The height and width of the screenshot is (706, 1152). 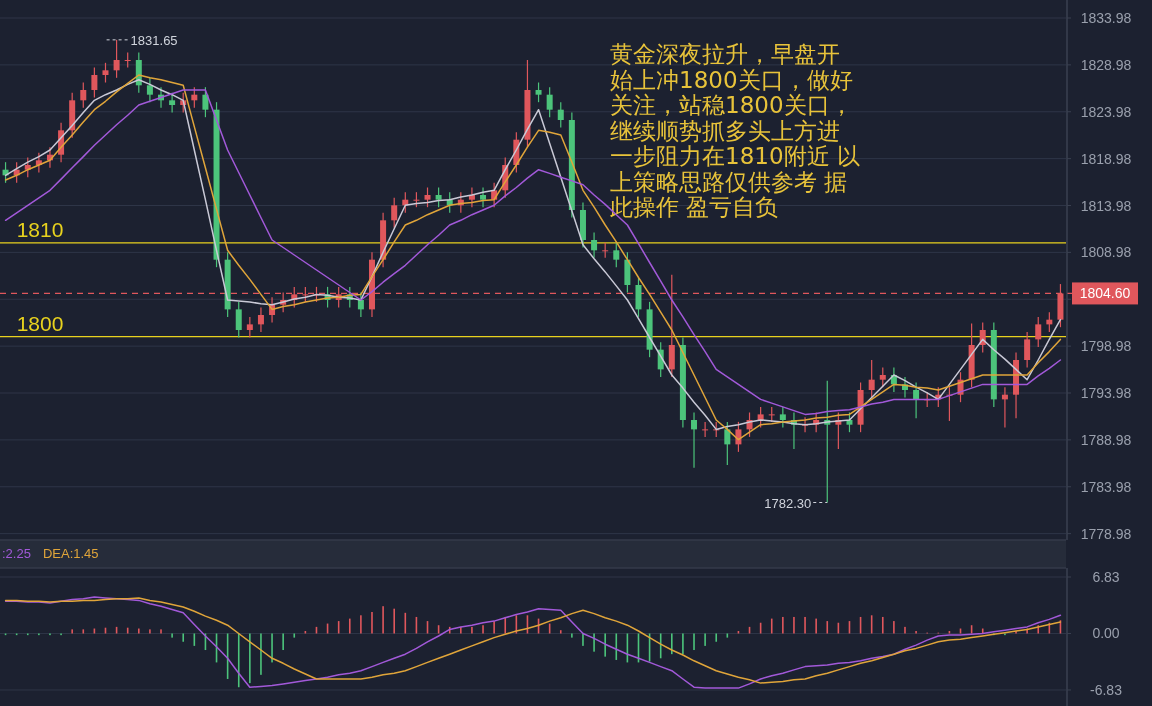 I want to click on ref-line-label: 1810, so click(x=40, y=229).